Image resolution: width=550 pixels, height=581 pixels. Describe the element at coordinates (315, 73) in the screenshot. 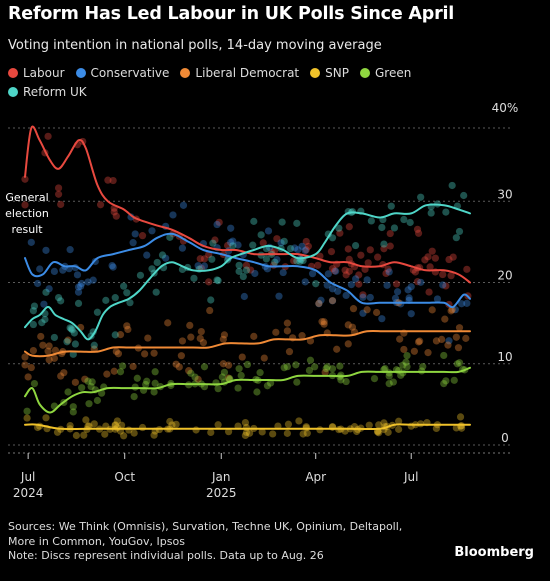

I see `legend-swatch` at that location.